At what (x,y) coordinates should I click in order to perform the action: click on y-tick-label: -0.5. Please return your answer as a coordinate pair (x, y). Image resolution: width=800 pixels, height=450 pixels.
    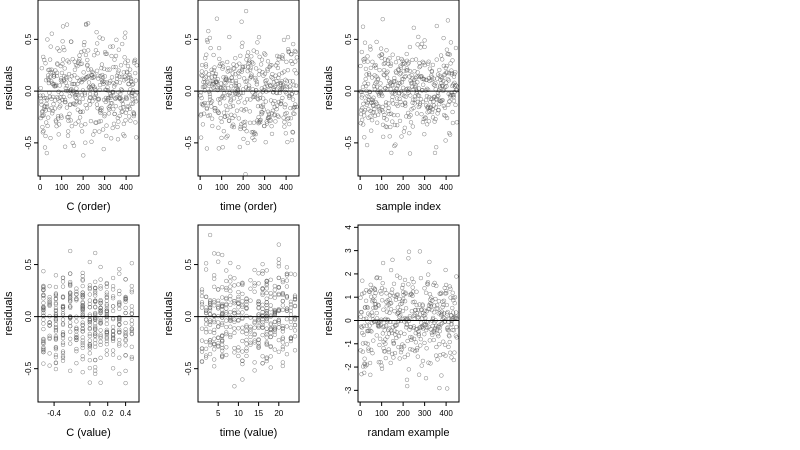
    Looking at the image, I should click on (28, 142).